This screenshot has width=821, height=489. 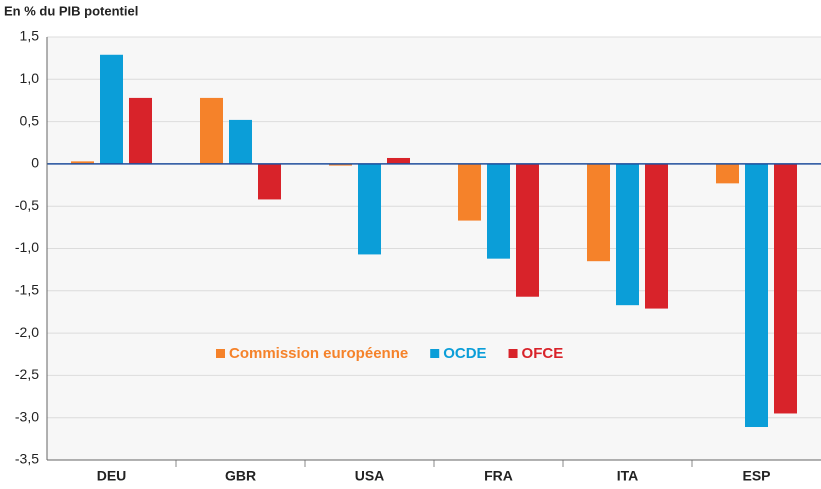 What do you see at coordinates (27, 416) in the screenshot?
I see `y-tick-label: -3,0` at bounding box center [27, 416].